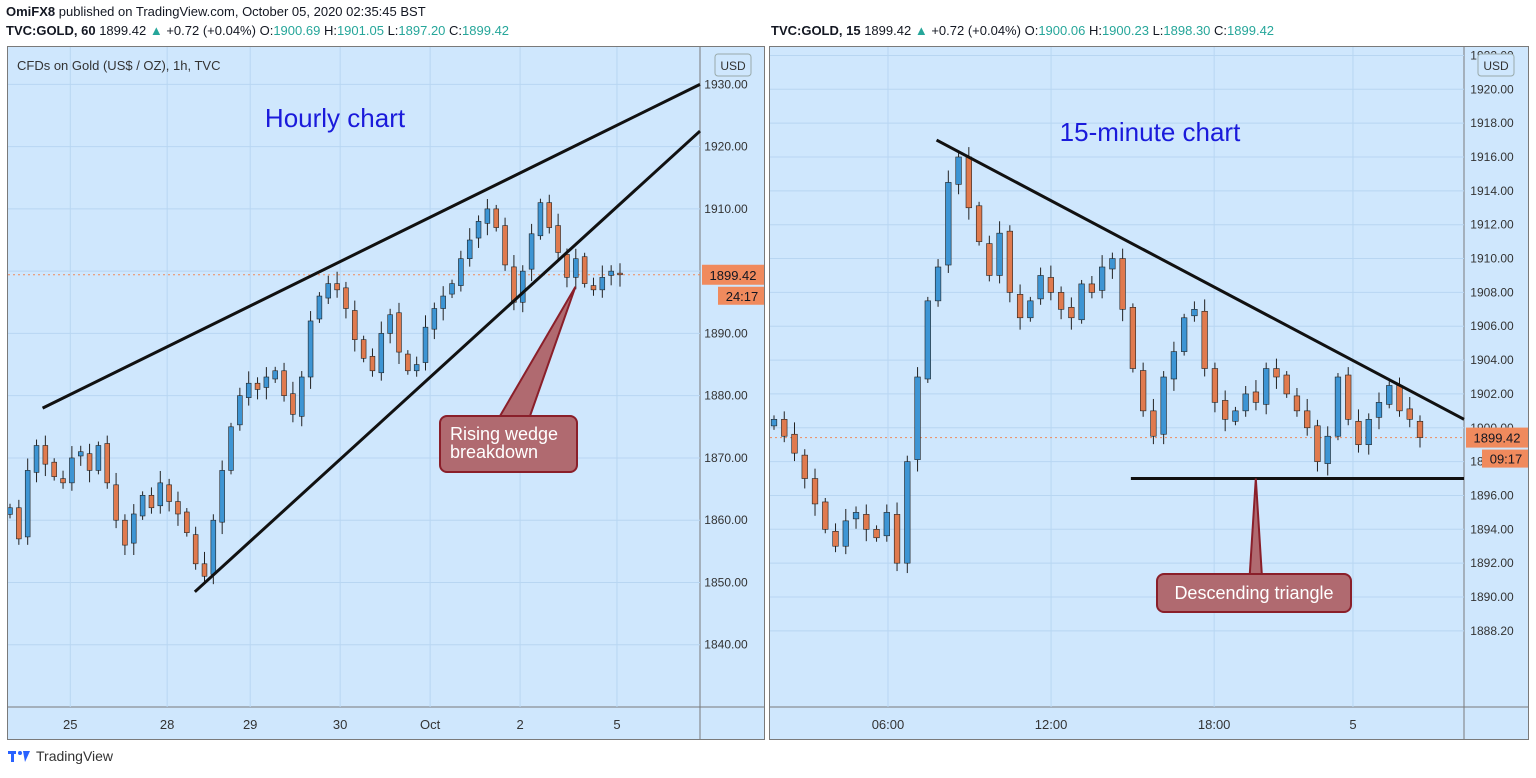 Image resolution: width=1536 pixels, height=778 pixels. I want to click on right-h-label: H:, so click(1095, 30).